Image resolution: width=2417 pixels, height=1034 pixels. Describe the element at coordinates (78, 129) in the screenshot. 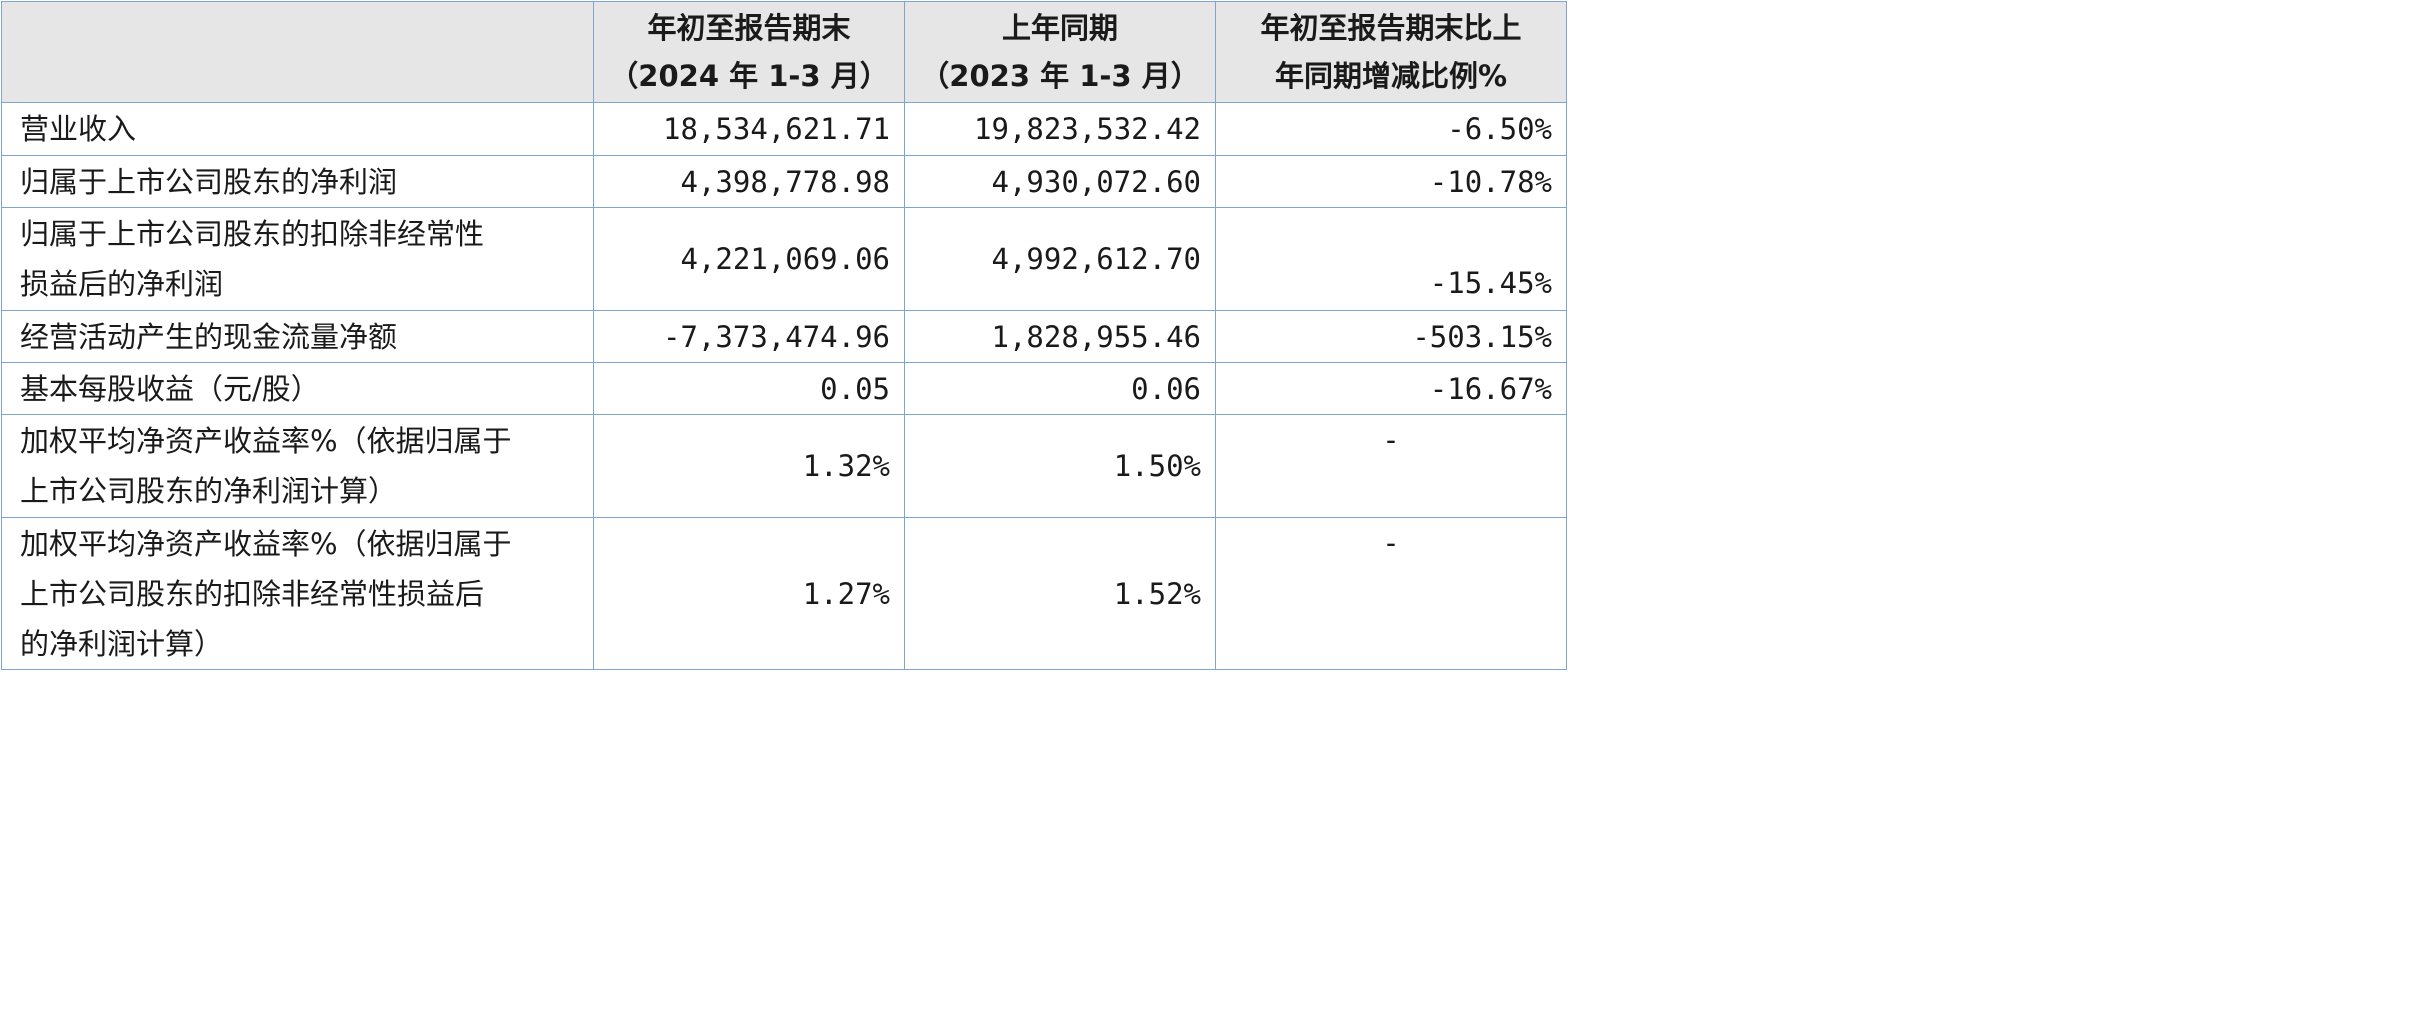

I see `row-label-line: 营业收入` at that location.